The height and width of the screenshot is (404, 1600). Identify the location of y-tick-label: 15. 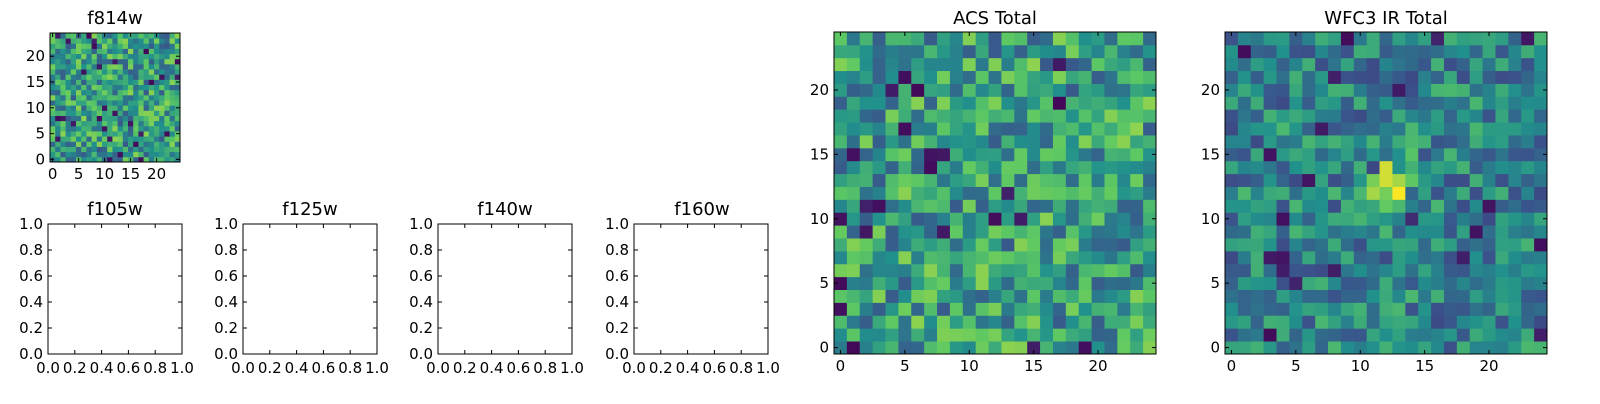
(35, 82).